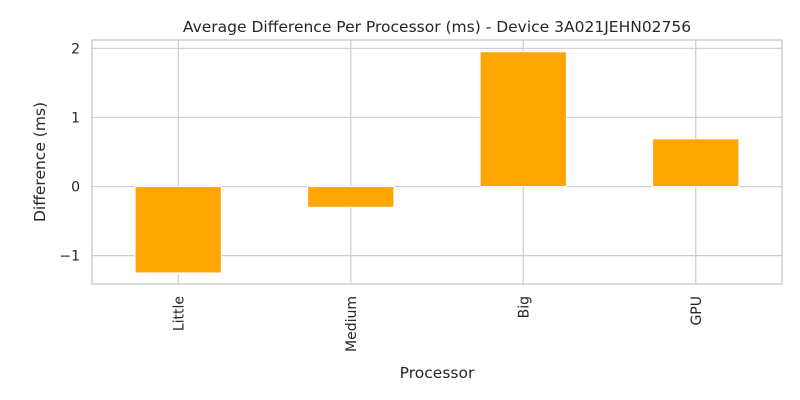 This screenshot has width=800, height=400. Describe the element at coordinates (75, 118) in the screenshot. I see `y-tick-label: 1` at that location.